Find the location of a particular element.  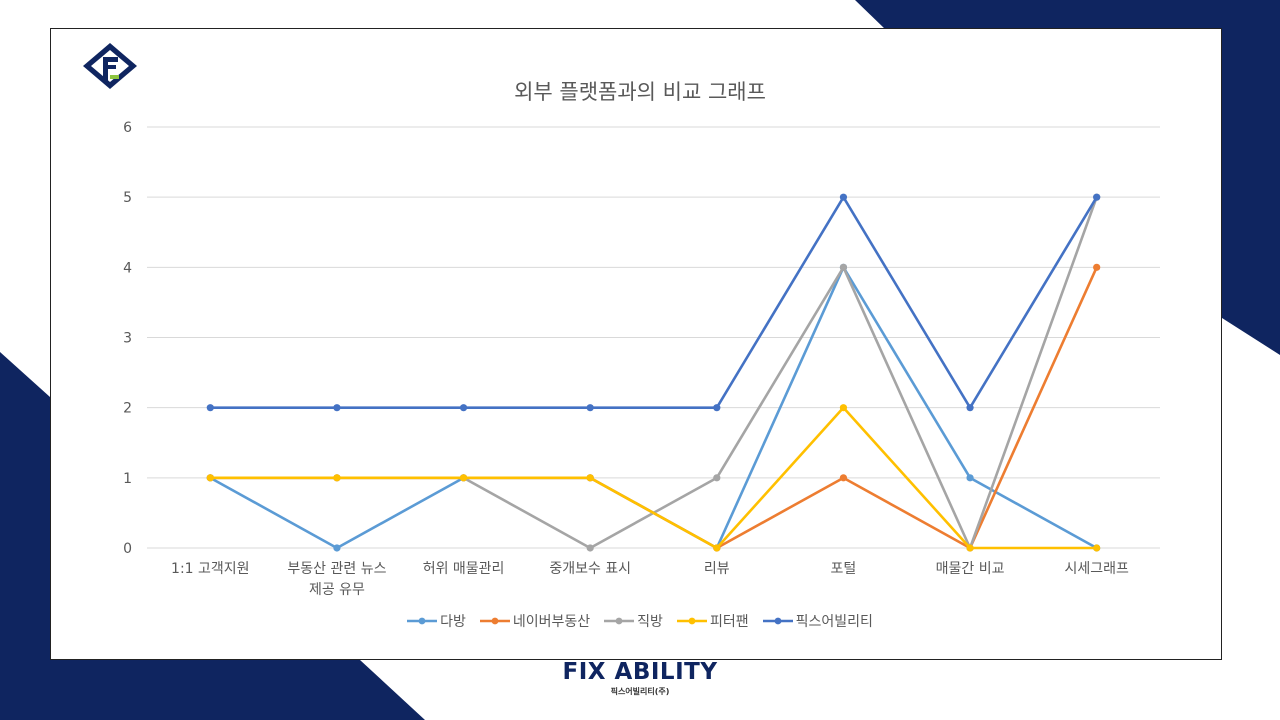

legend-label: 직방 is located at coordinates (650, 622).